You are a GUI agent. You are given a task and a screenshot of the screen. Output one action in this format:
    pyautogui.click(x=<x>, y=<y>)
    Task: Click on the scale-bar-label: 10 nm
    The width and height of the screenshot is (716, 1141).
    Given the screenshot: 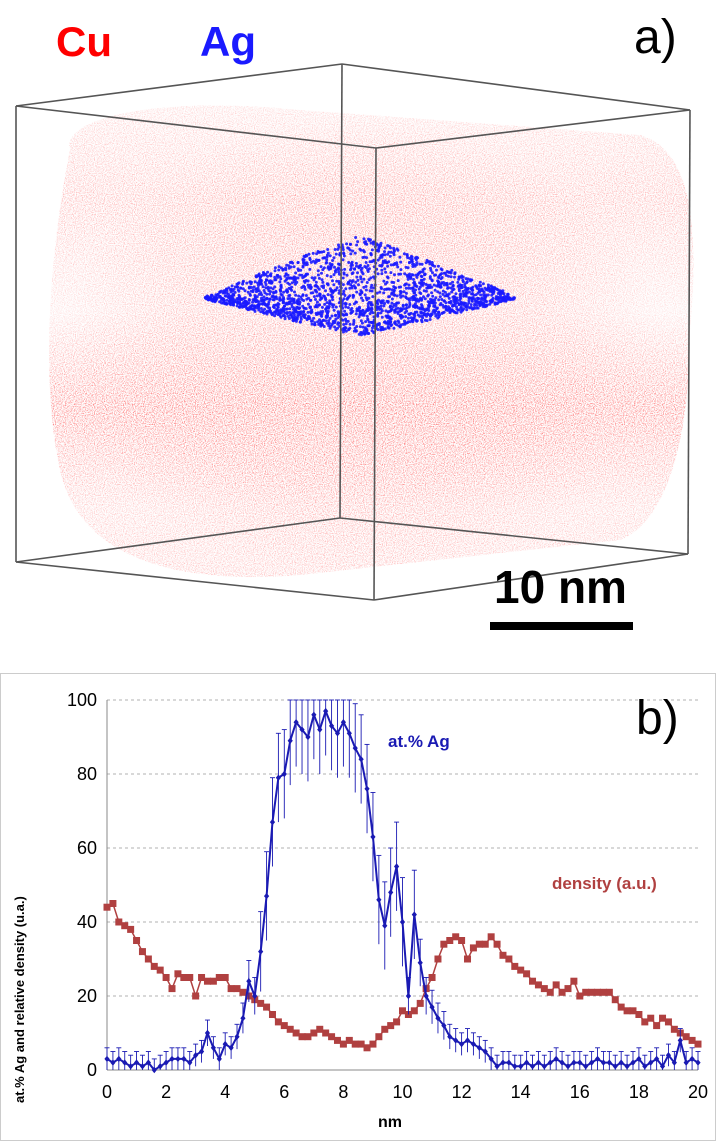 What is the action you would take?
    pyautogui.click(x=560, y=587)
    